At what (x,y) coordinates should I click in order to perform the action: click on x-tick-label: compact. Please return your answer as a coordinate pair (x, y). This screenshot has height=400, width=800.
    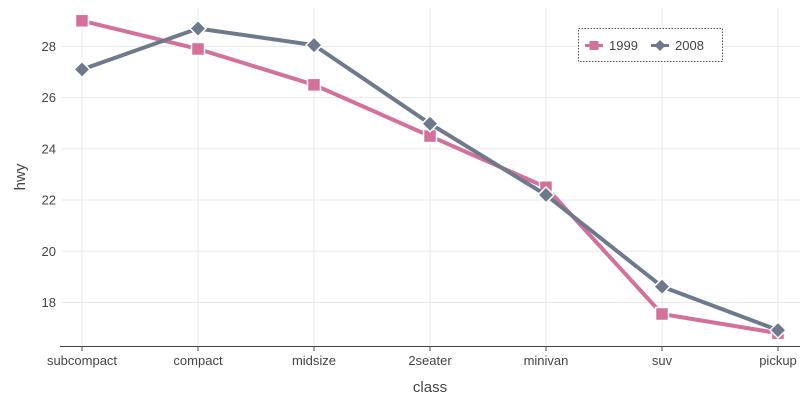
    Looking at the image, I should click on (198, 360).